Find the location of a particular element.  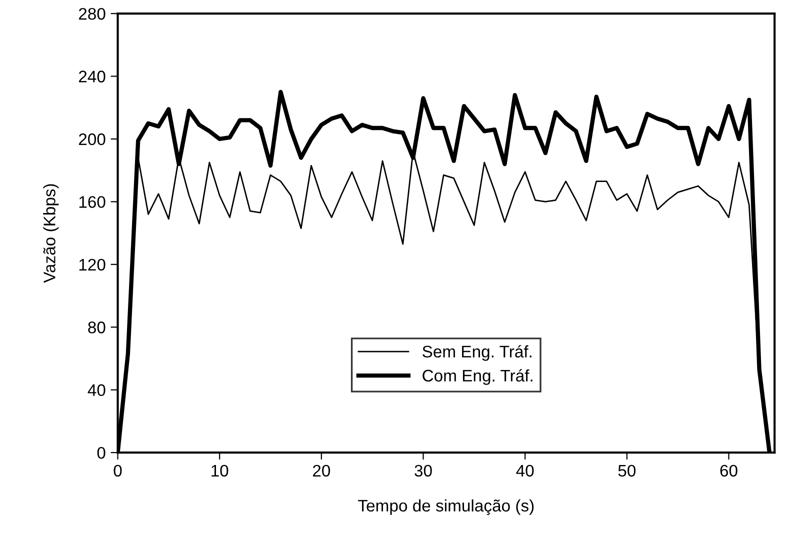

x-axis-title: Tempo de simulação (s) is located at coordinates (446, 507).